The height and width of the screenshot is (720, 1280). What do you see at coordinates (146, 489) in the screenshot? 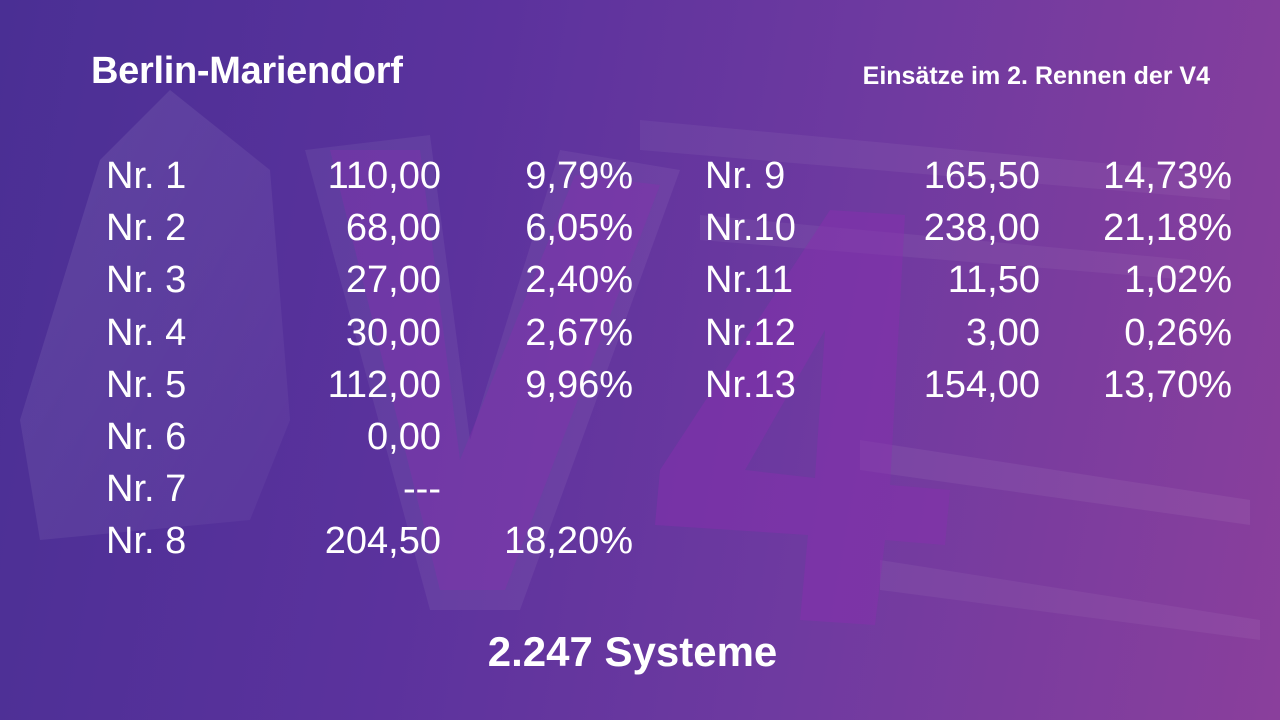
I see `row-label: Nr. 7` at bounding box center [146, 489].